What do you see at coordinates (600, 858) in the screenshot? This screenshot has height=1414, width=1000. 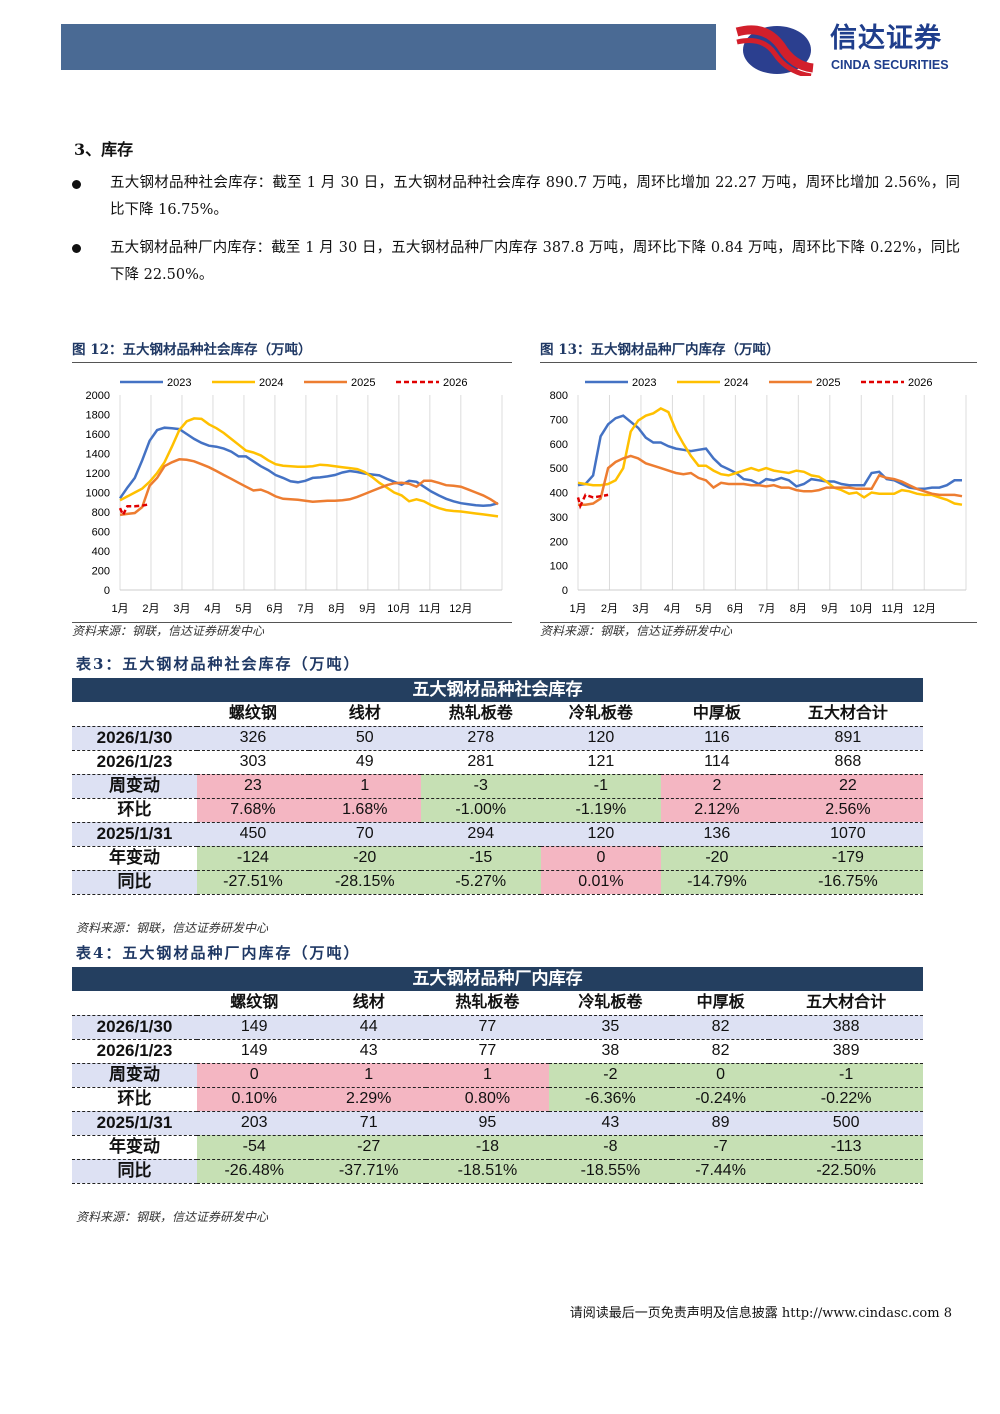 I see `table-cell: 0` at bounding box center [600, 858].